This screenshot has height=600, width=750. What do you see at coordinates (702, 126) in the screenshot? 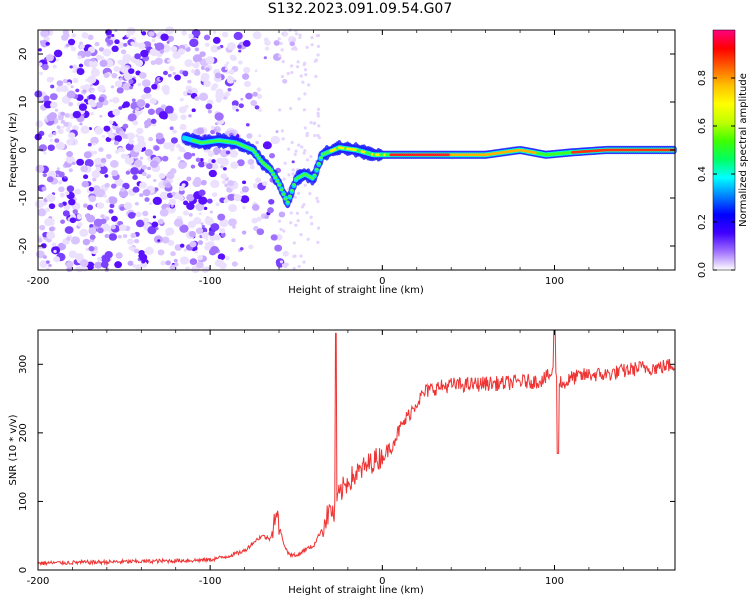
I see `colorbar-tick-label: 0.6` at bounding box center [702, 126].